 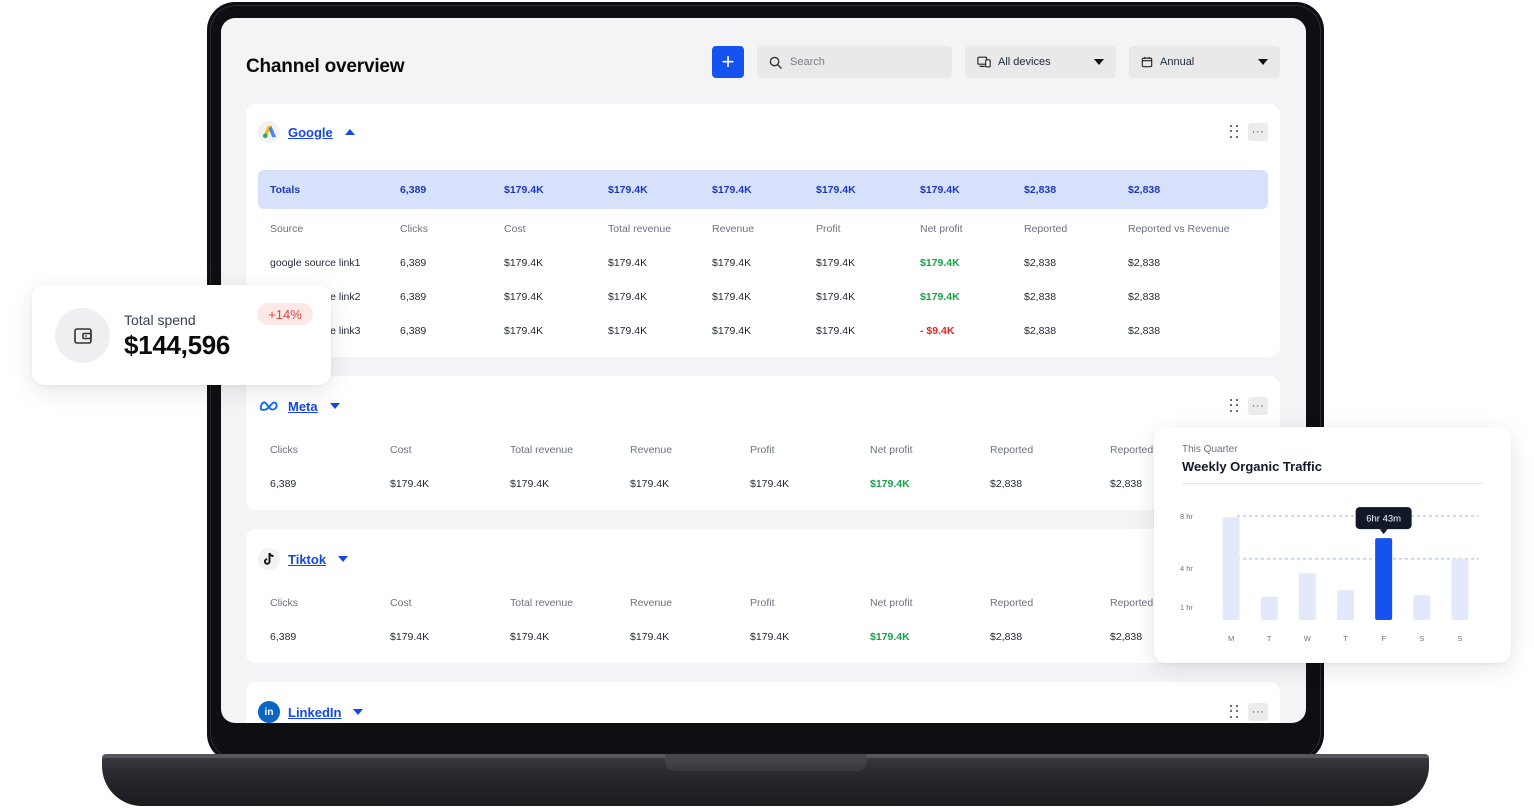 What do you see at coordinates (732, 331) in the screenshot?
I see `revenue-cell: $179.4K` at bounding box center [732, 331].